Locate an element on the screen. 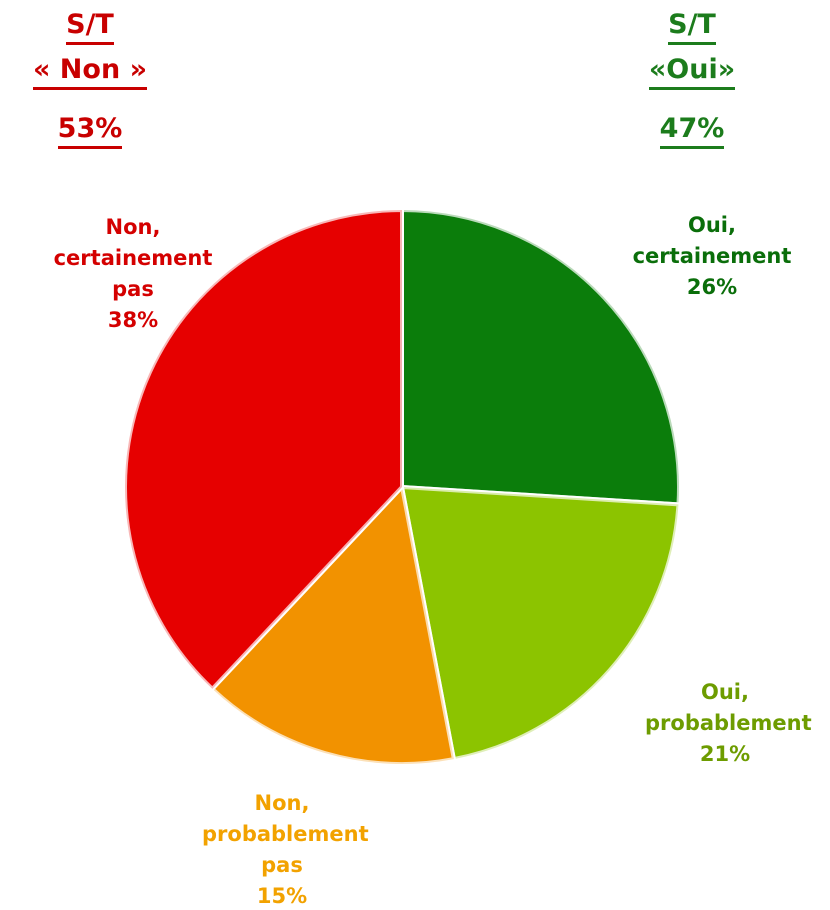 This screenshot has width=830, height=910. subtotal-value: 53% is located at coordinates (90, 130).